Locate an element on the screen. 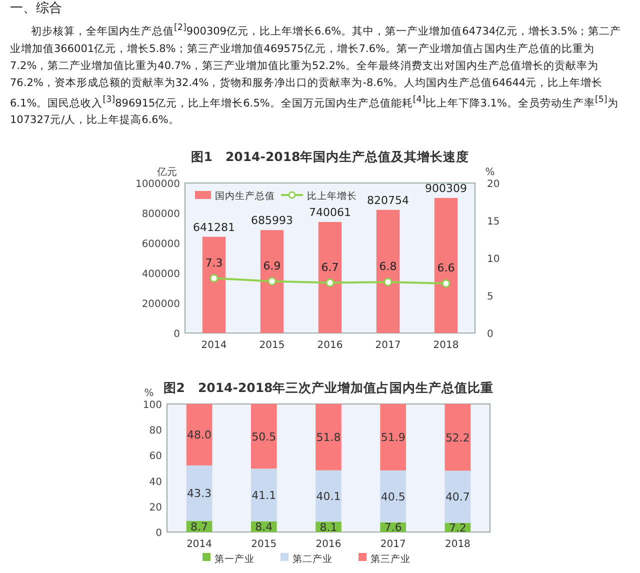 This screenshot has height=573, width=640. y-tick-label: 20 is located at coordinates (155, 508).